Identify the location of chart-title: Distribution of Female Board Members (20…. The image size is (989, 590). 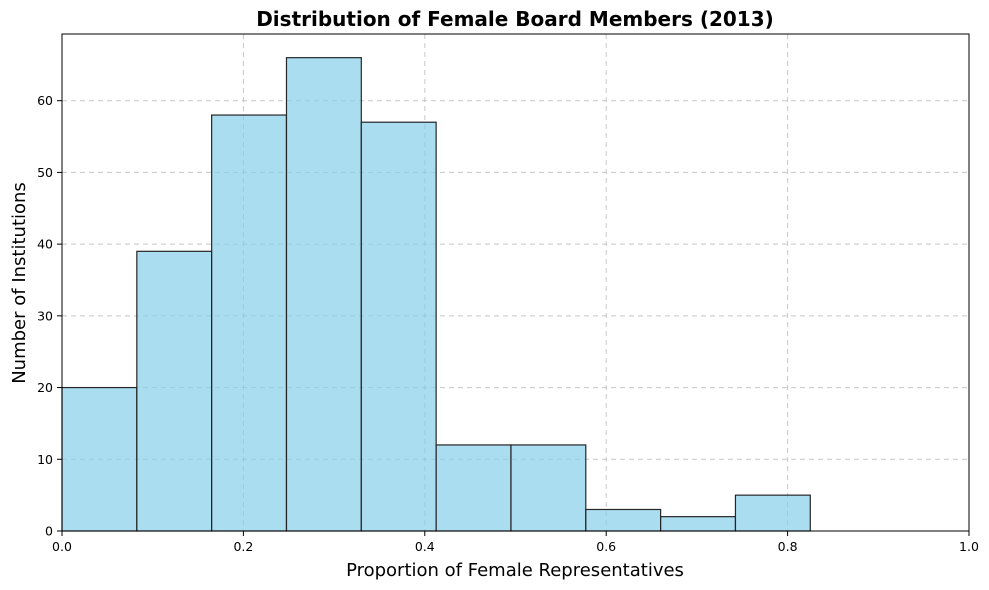
(515, 19).